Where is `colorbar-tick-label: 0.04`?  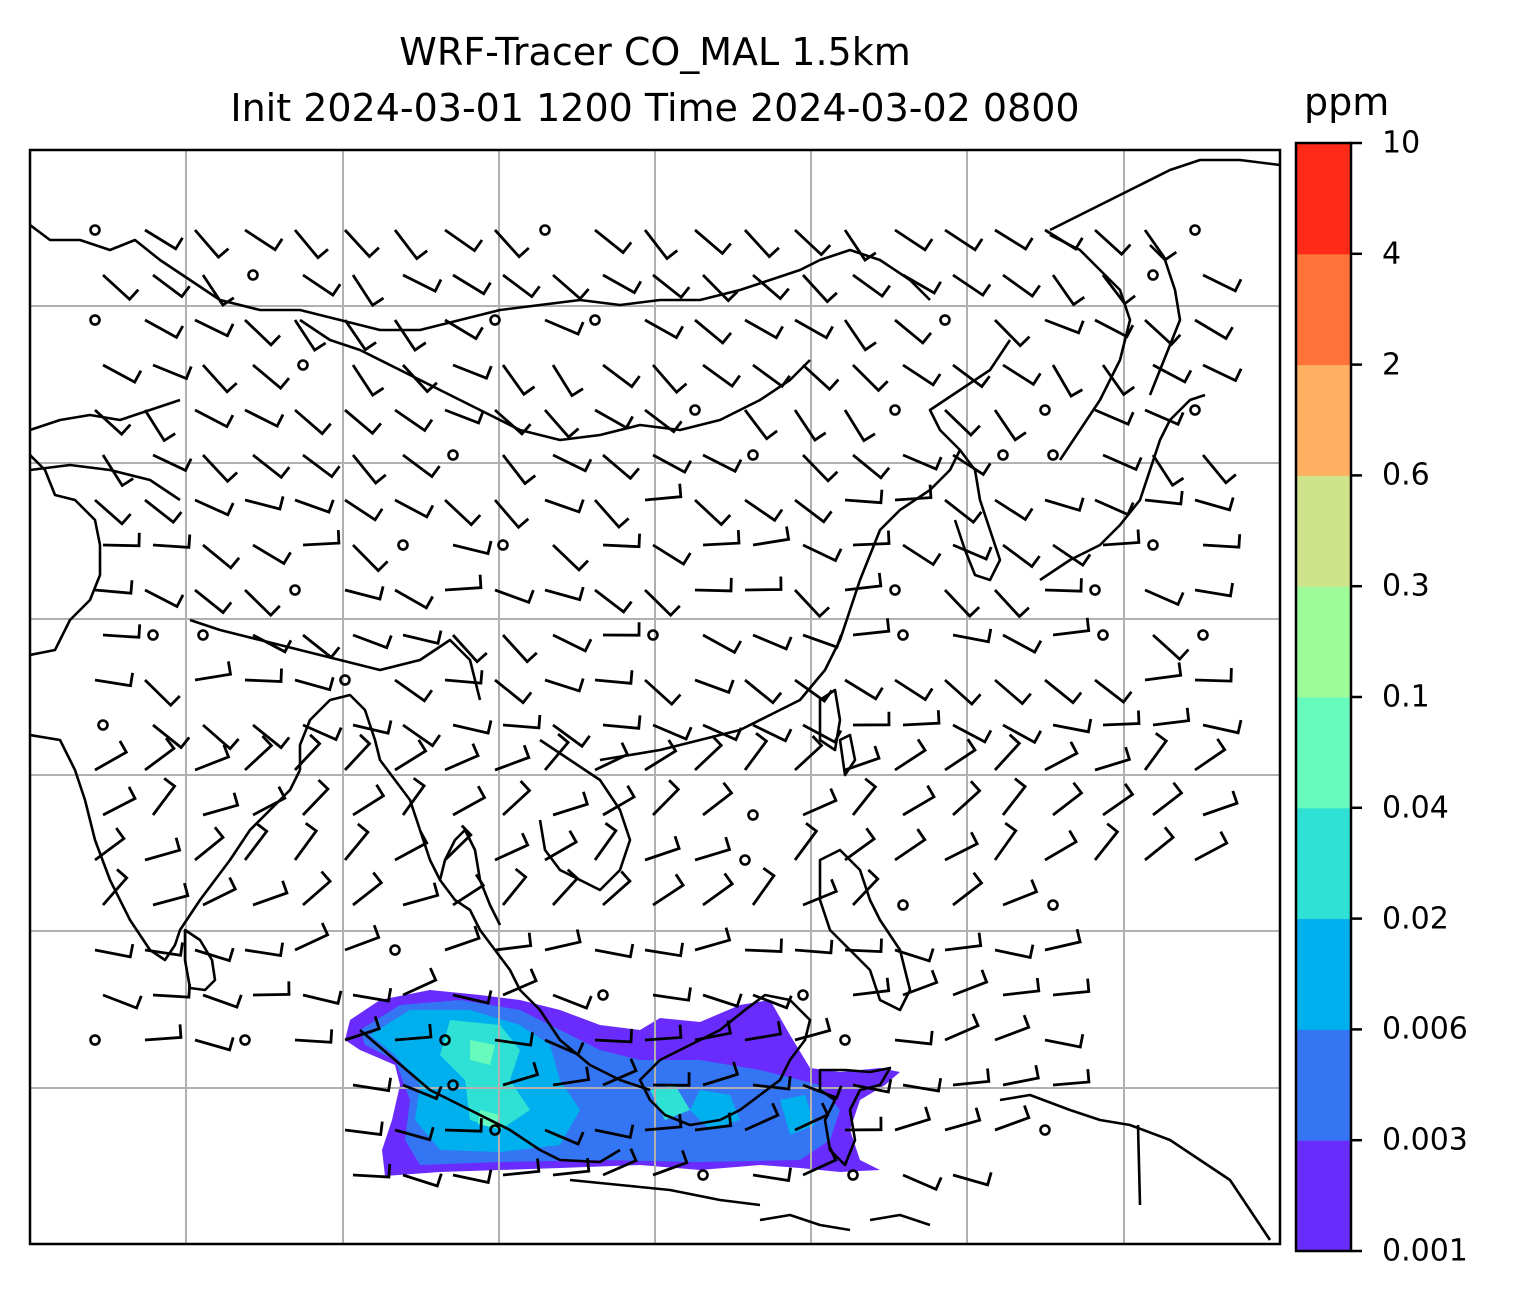 colorbar-tick-label: 0.04 is located at coordinates (1415, 808).